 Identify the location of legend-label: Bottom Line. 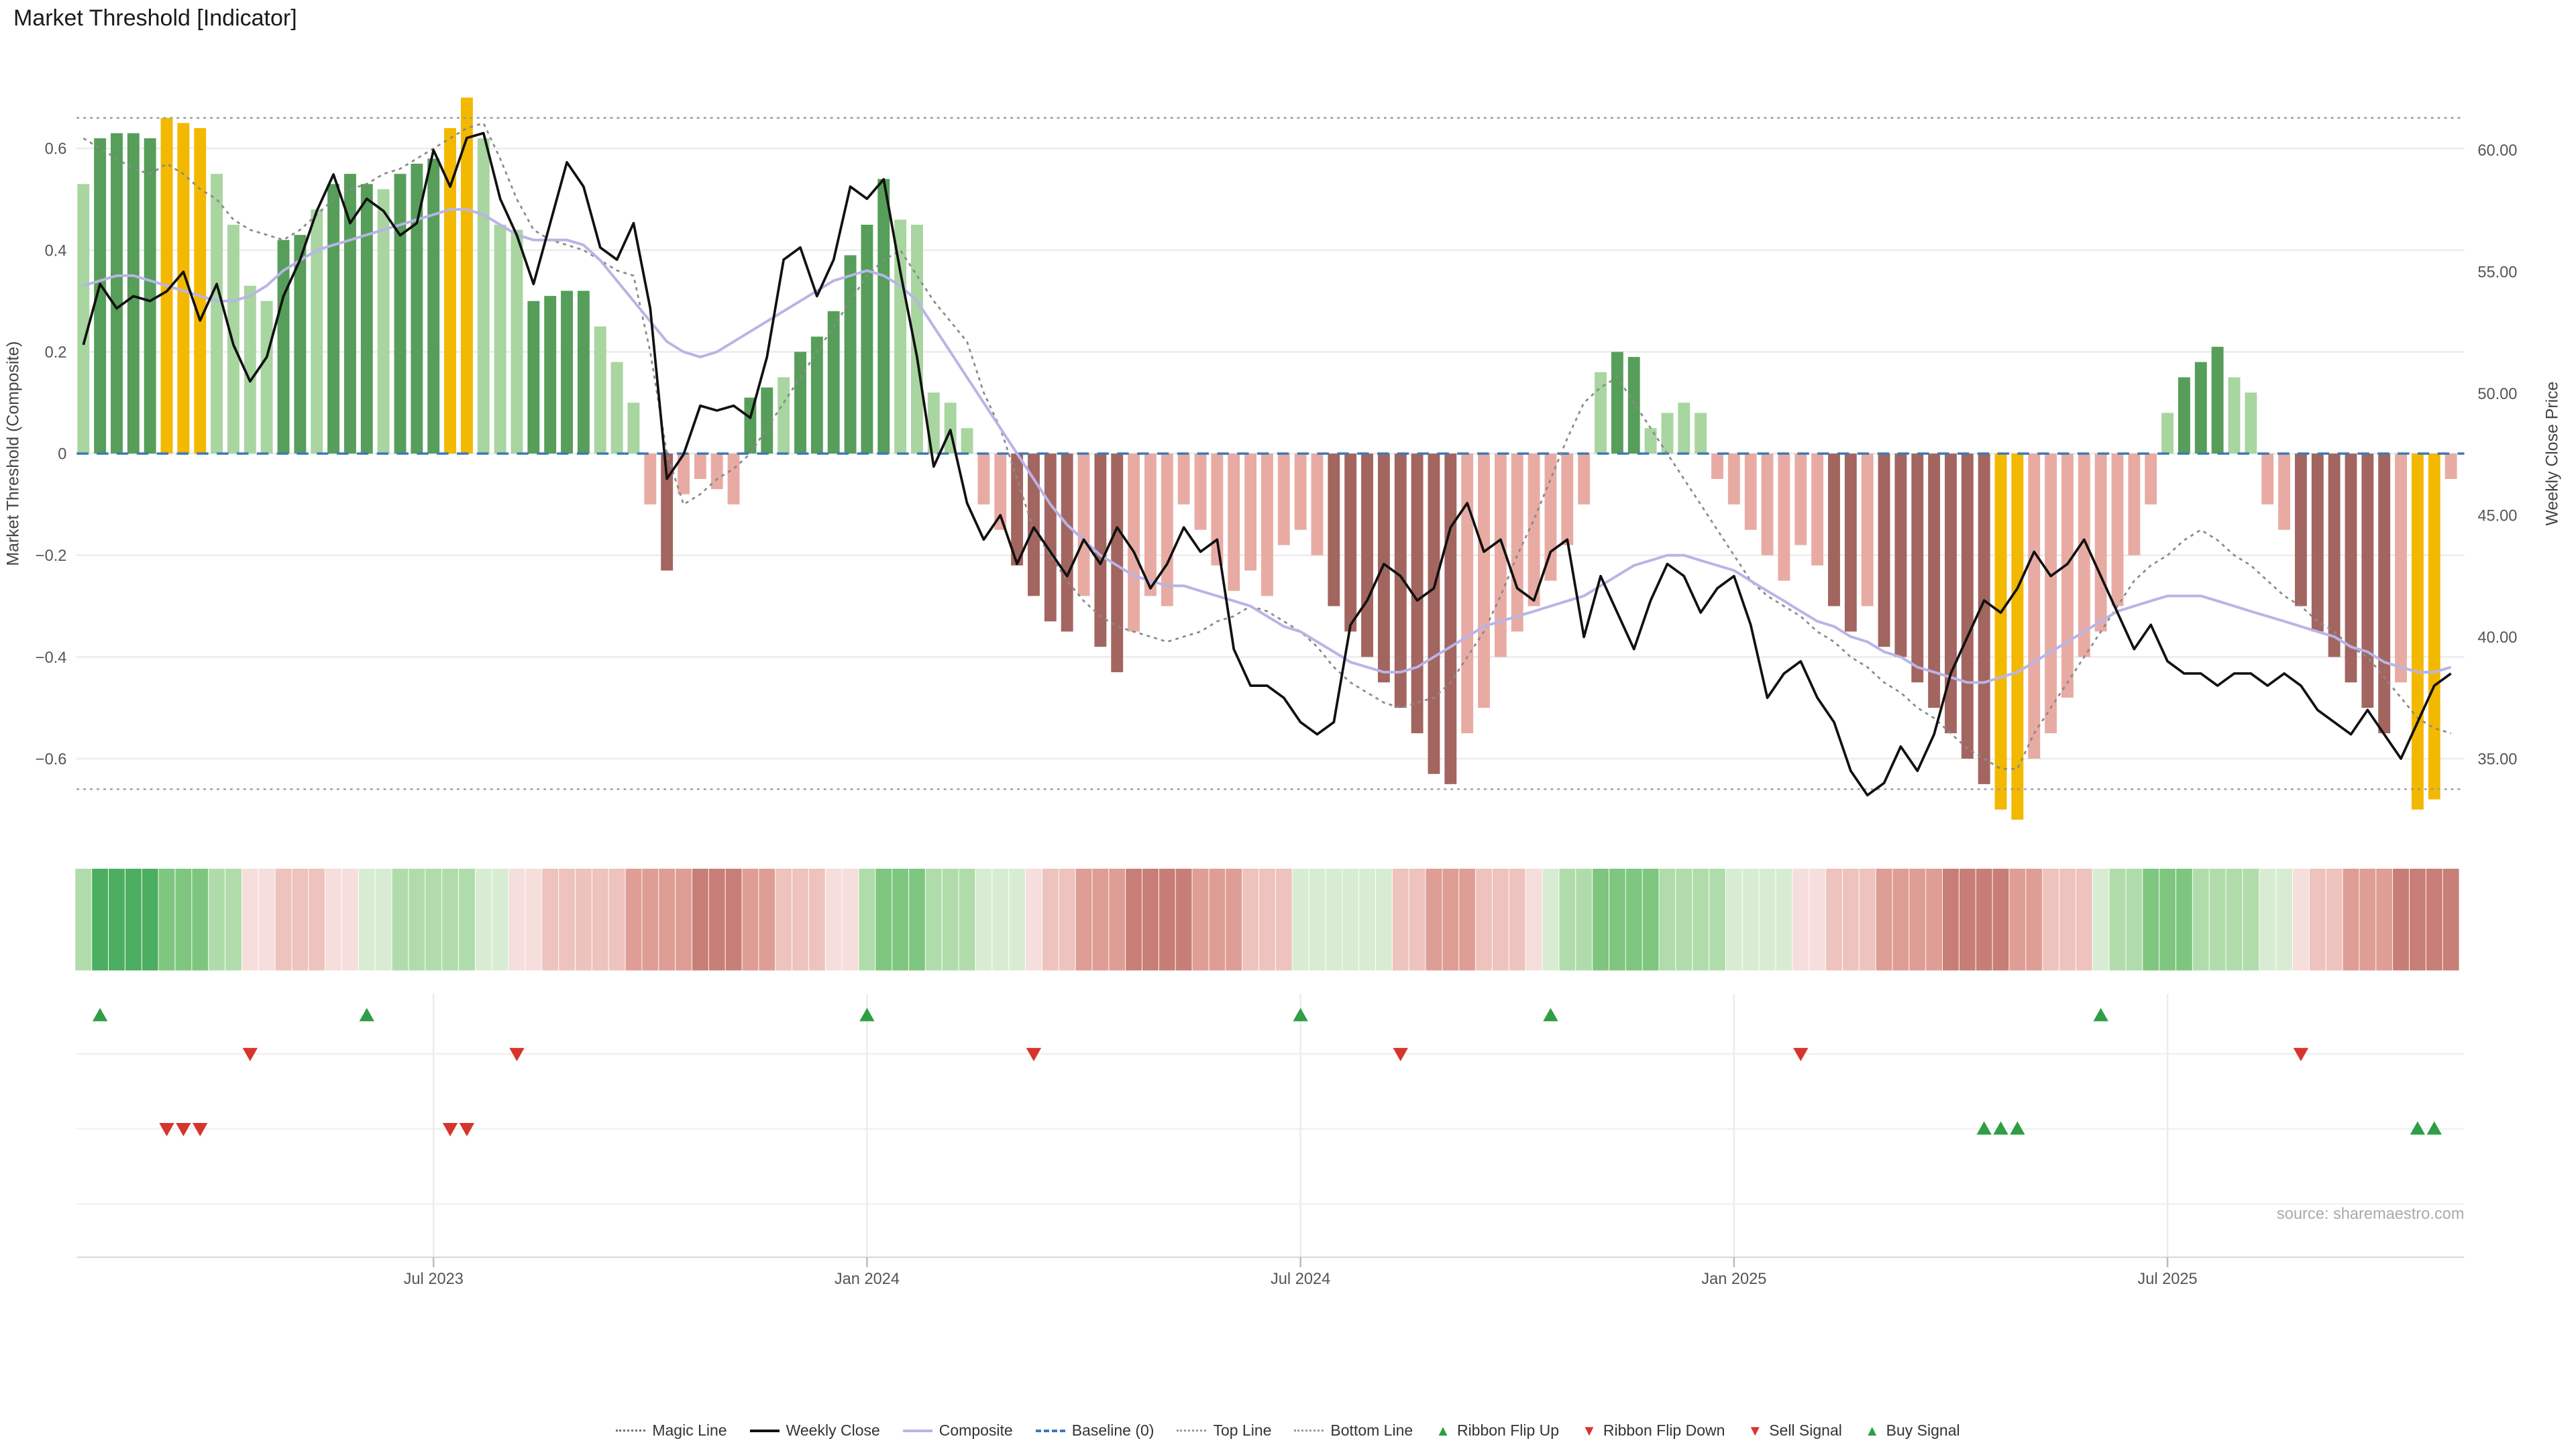
(1371, 1430).